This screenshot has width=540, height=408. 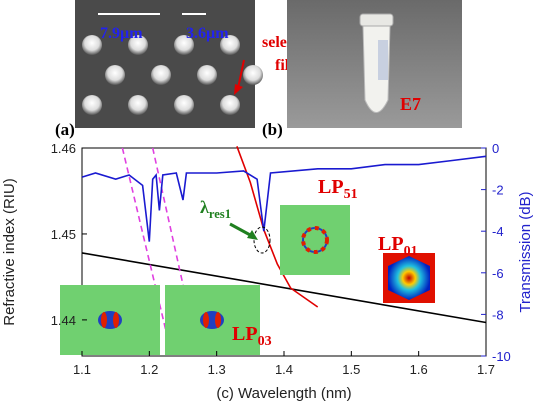 I want to click on y-tick-label: 1.44, so click(x=63, y=320).